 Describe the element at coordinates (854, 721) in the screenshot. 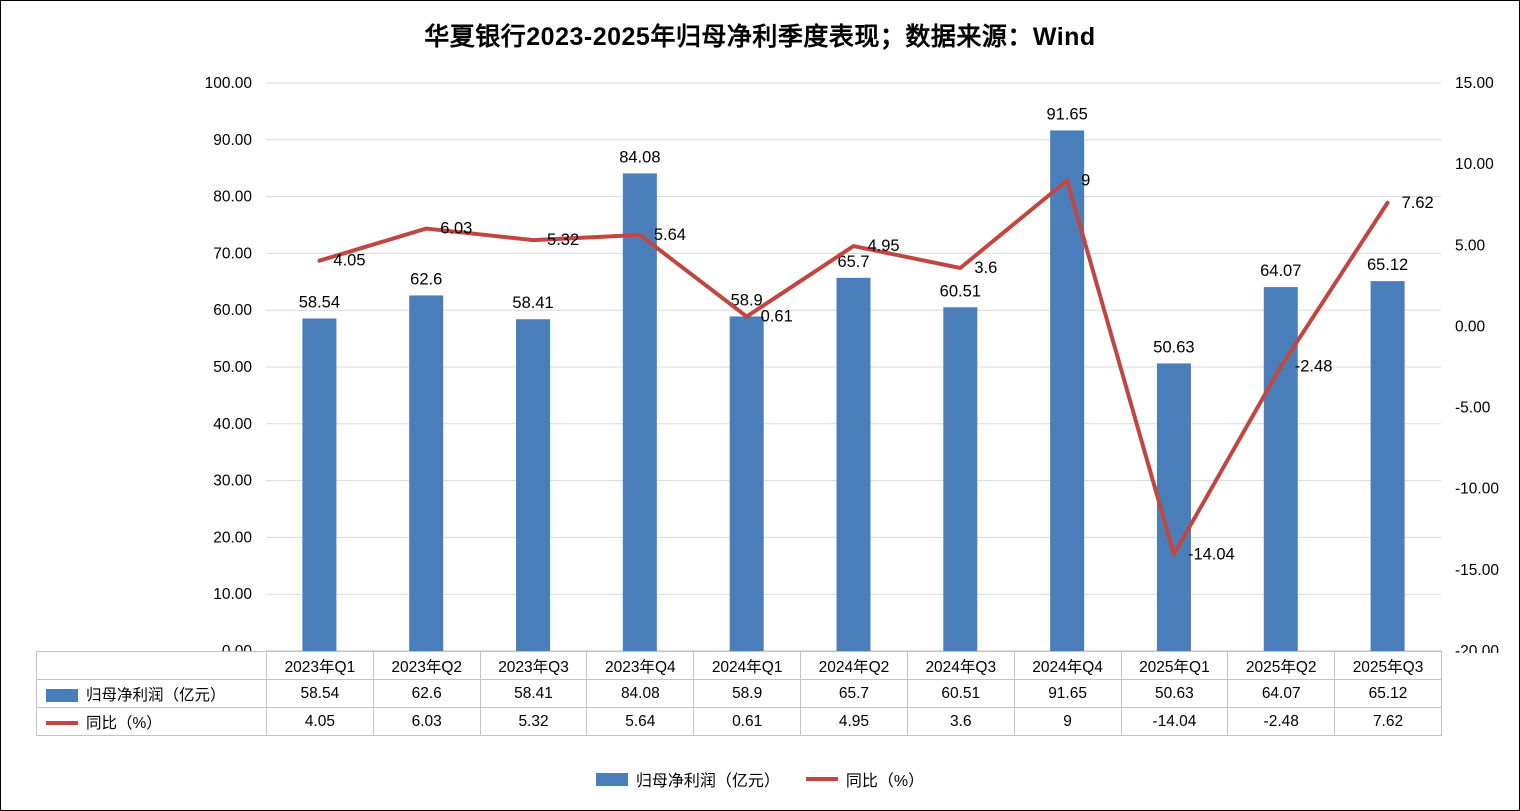

I see `table-value-cell: 4.95` at that location.